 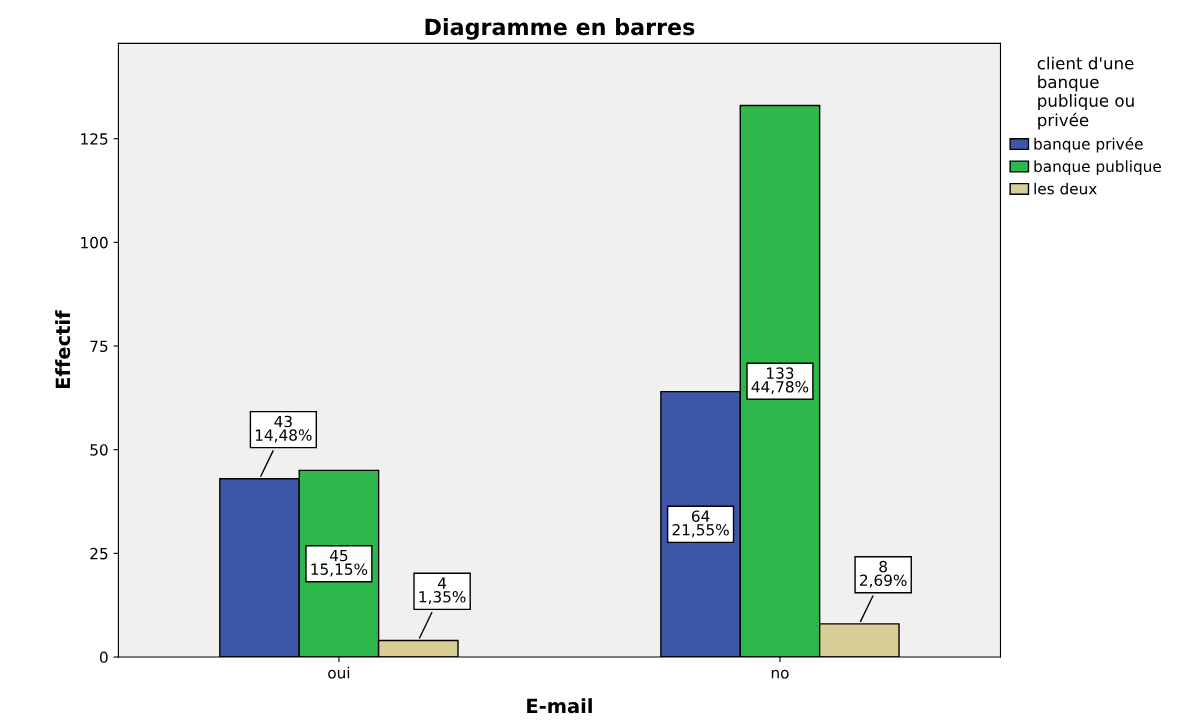 What do you see at coordinates (103, 657) in the screenshot?
I see `y-tick-label: 0` at bounding box center [103, 657].